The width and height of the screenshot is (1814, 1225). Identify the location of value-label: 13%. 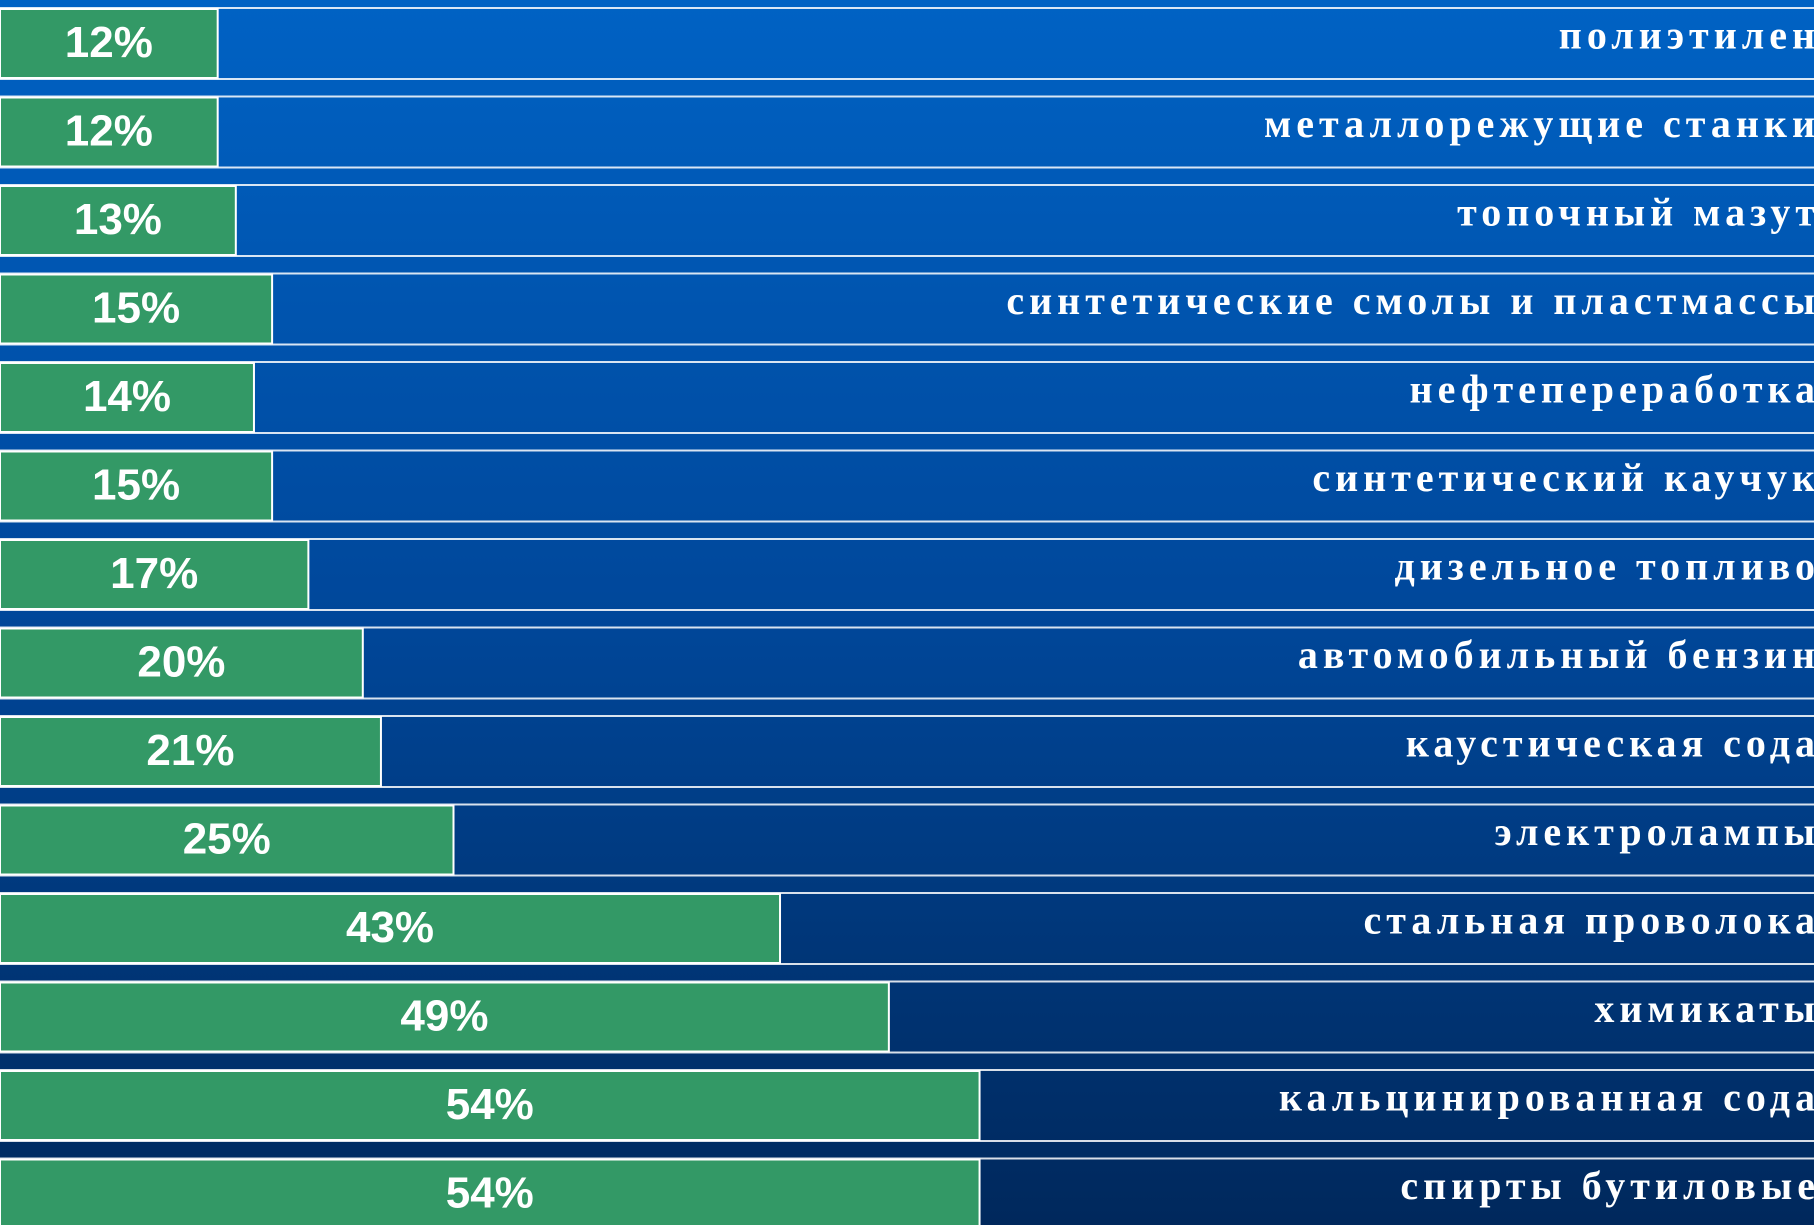
(118, 219).